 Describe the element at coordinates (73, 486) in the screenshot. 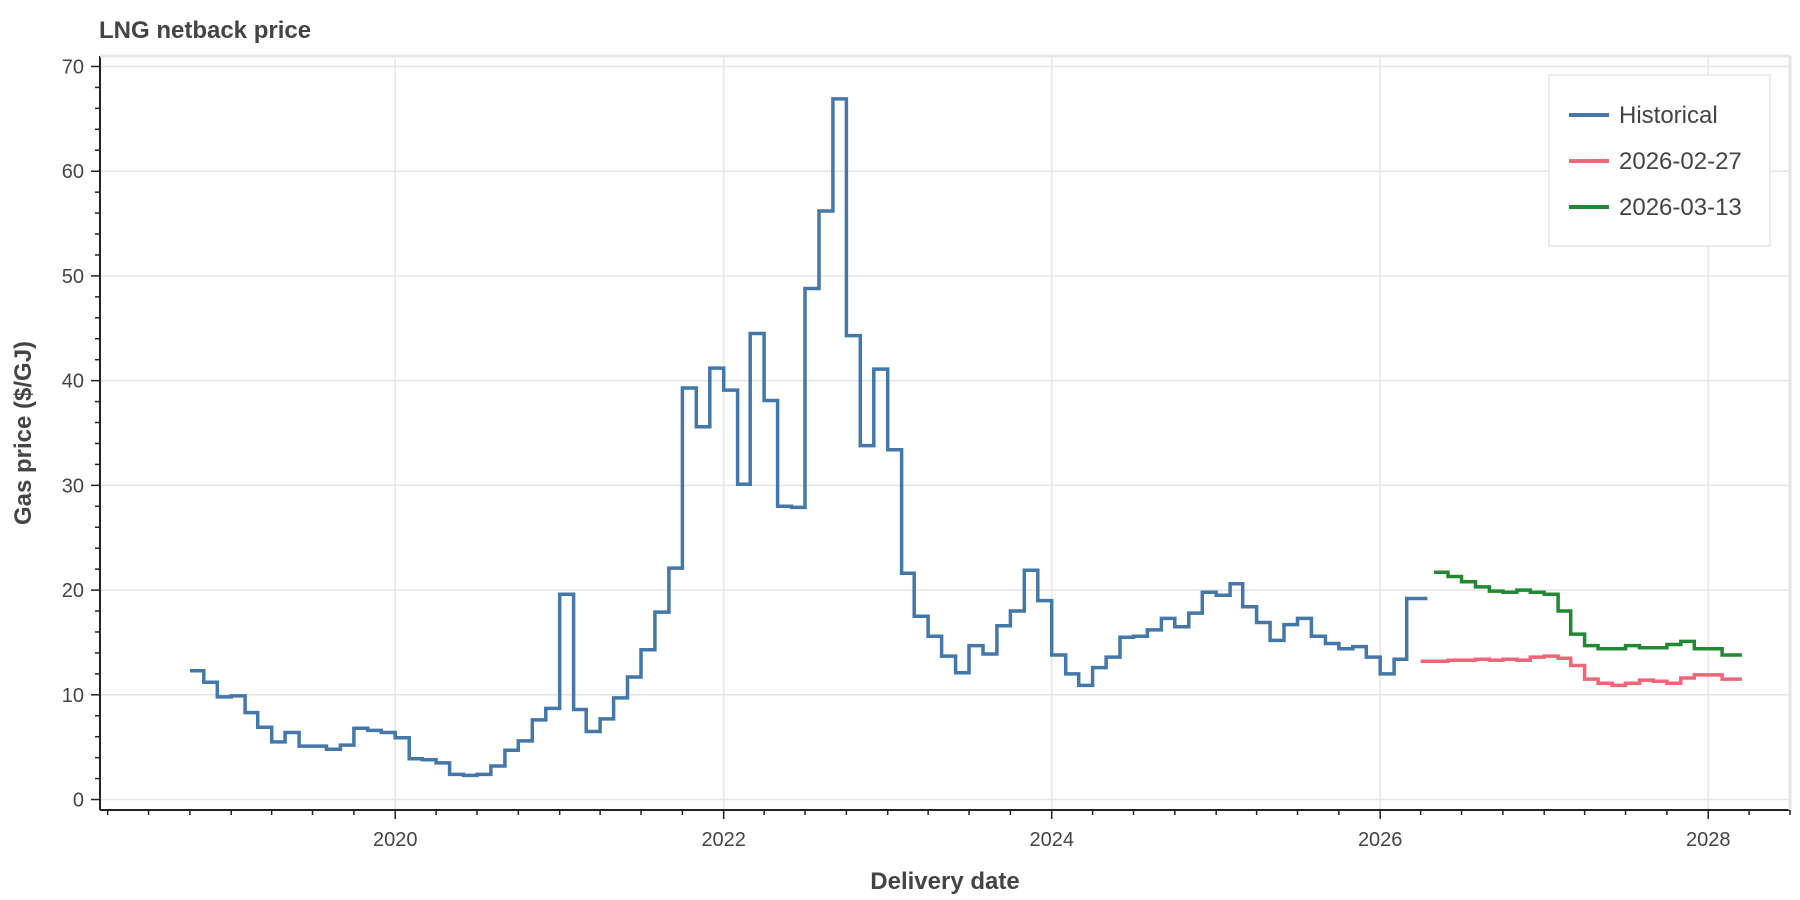

I see `y-tick-label: 30` at that location.